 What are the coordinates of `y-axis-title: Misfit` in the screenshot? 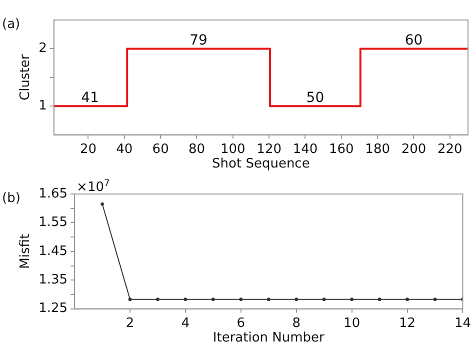 It's located at (26, 251).